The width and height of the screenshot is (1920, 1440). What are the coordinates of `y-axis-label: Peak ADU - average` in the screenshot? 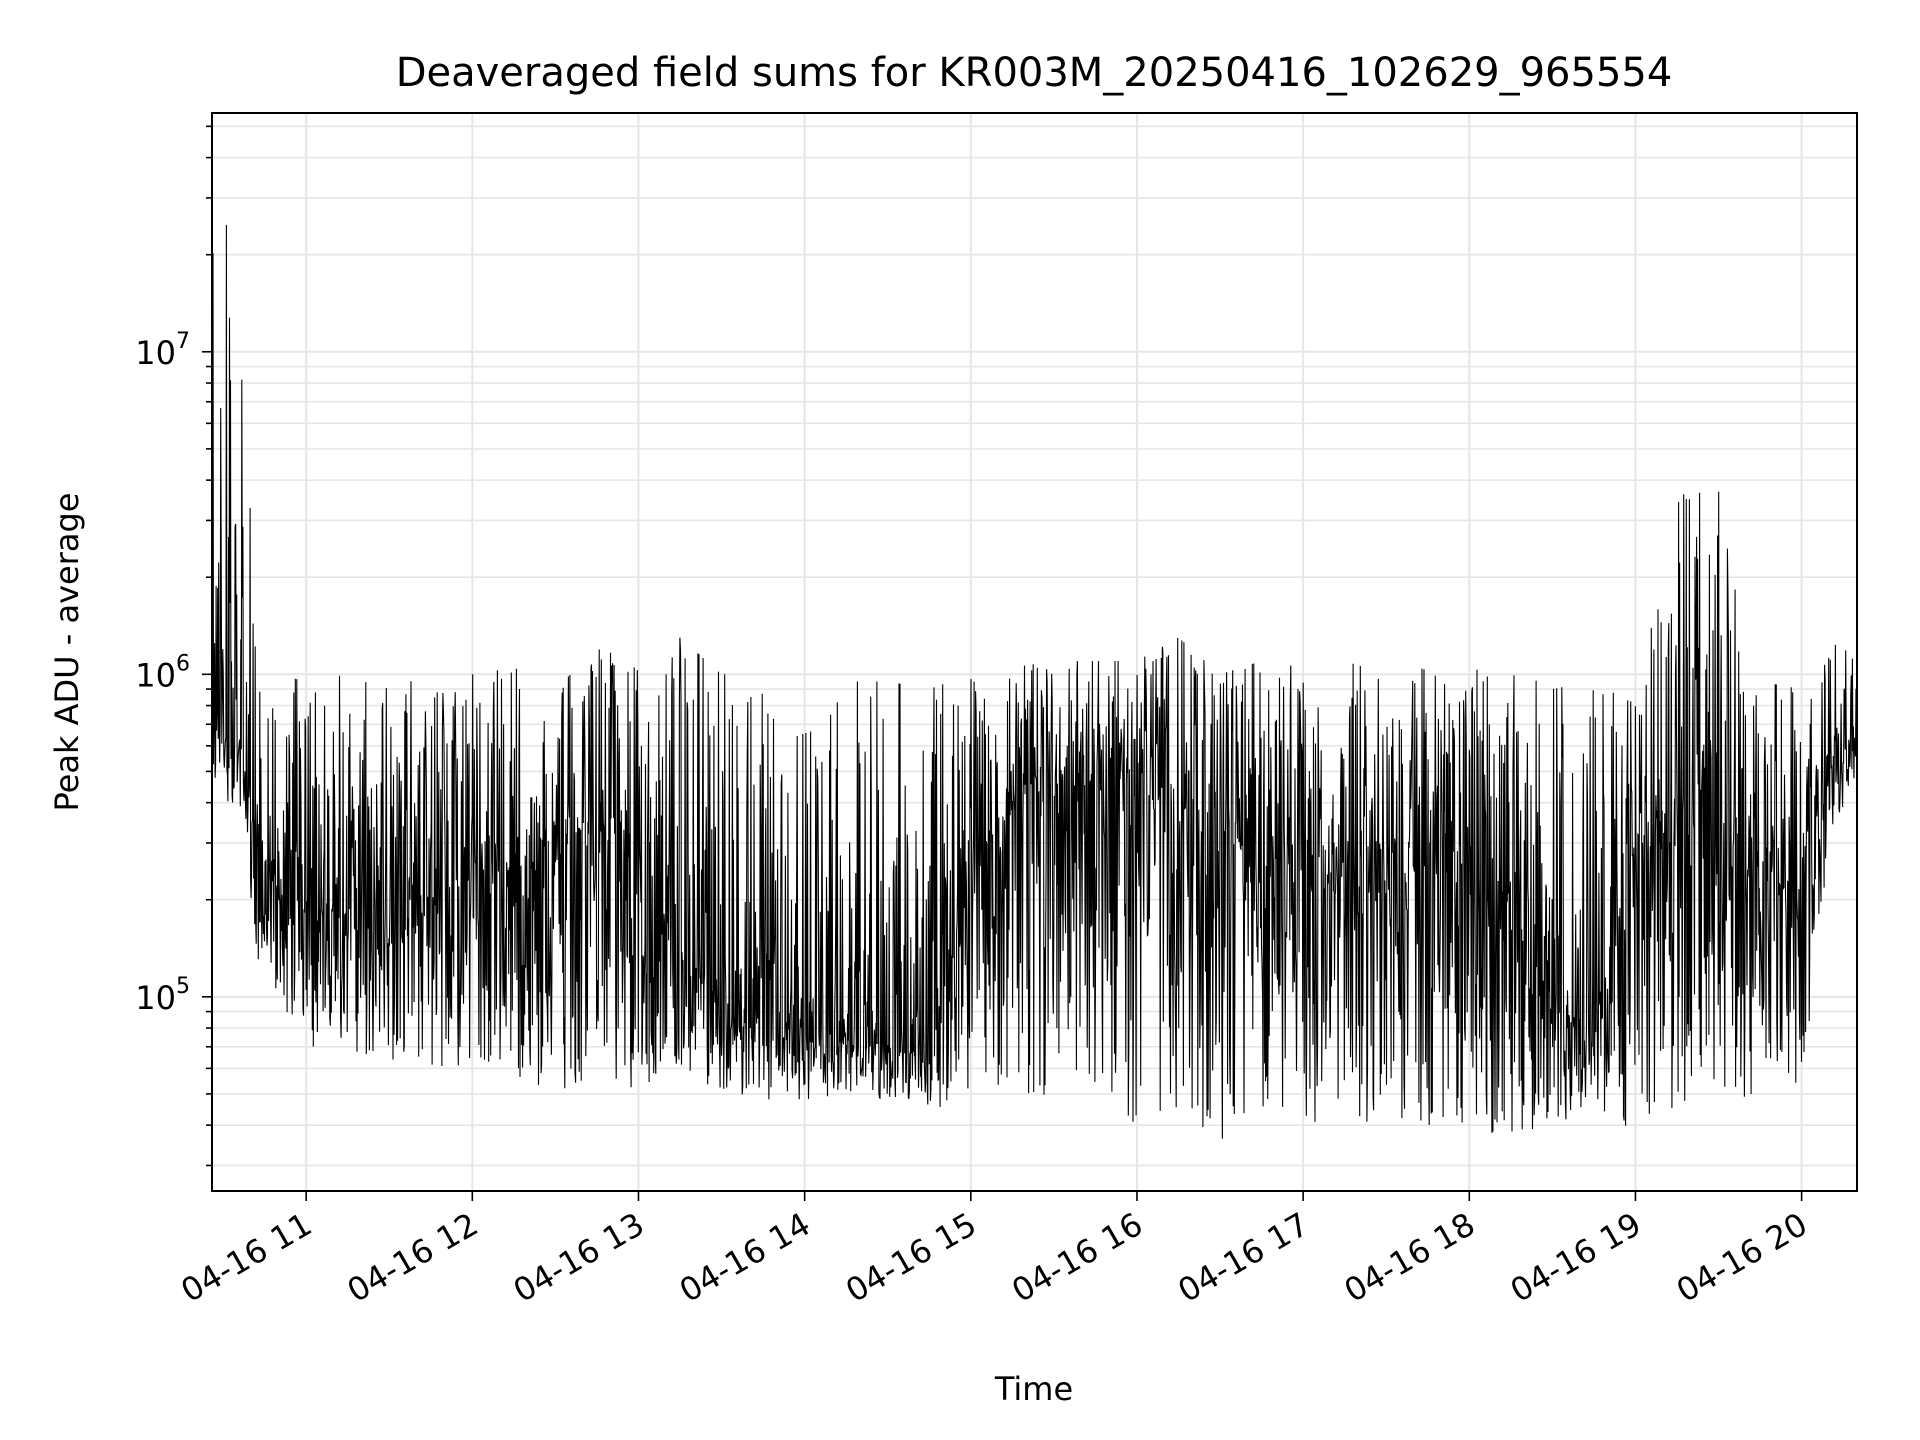 It's located at (67, 652).